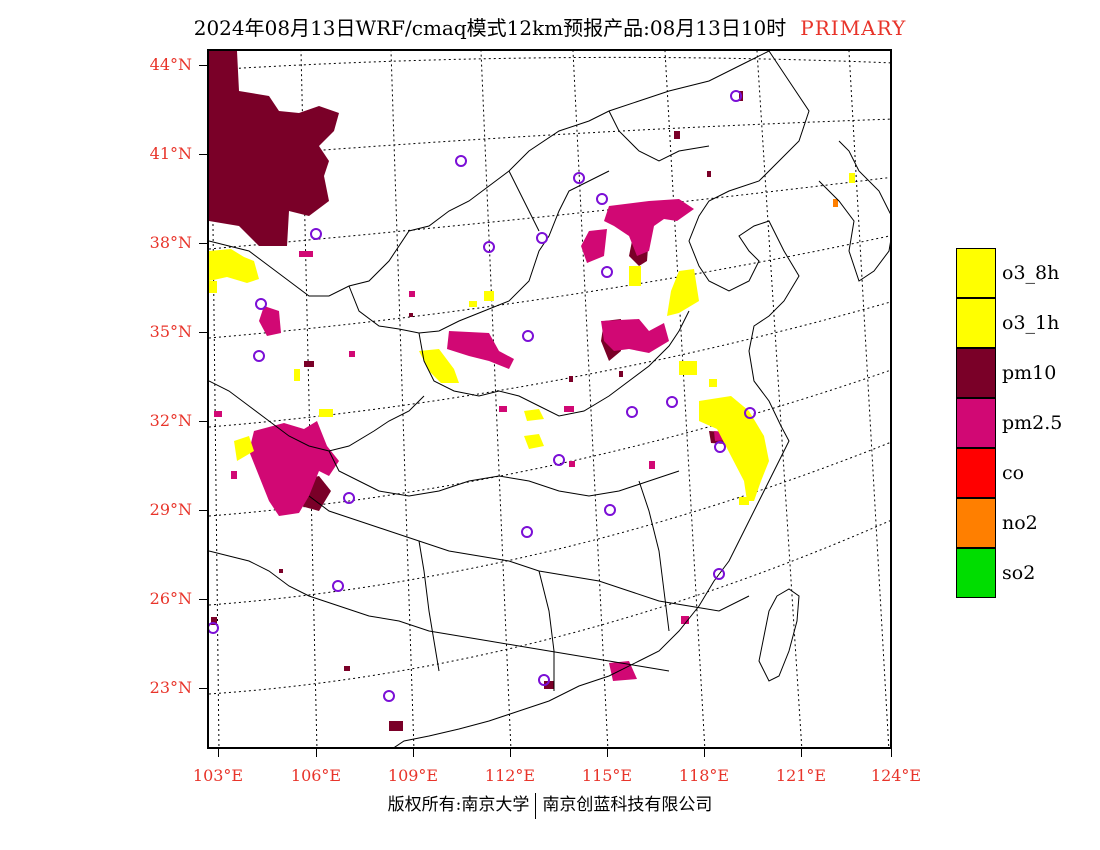  Describe the element at coordinates (779, 635) in the screenshot. I see `taiwan-outline` at that location.